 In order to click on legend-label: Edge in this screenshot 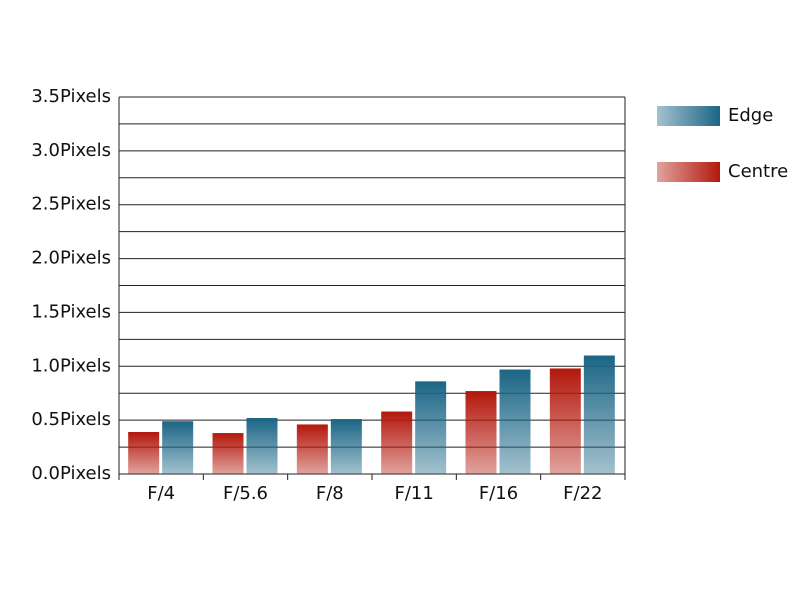, I will do `click(750, 115)`.